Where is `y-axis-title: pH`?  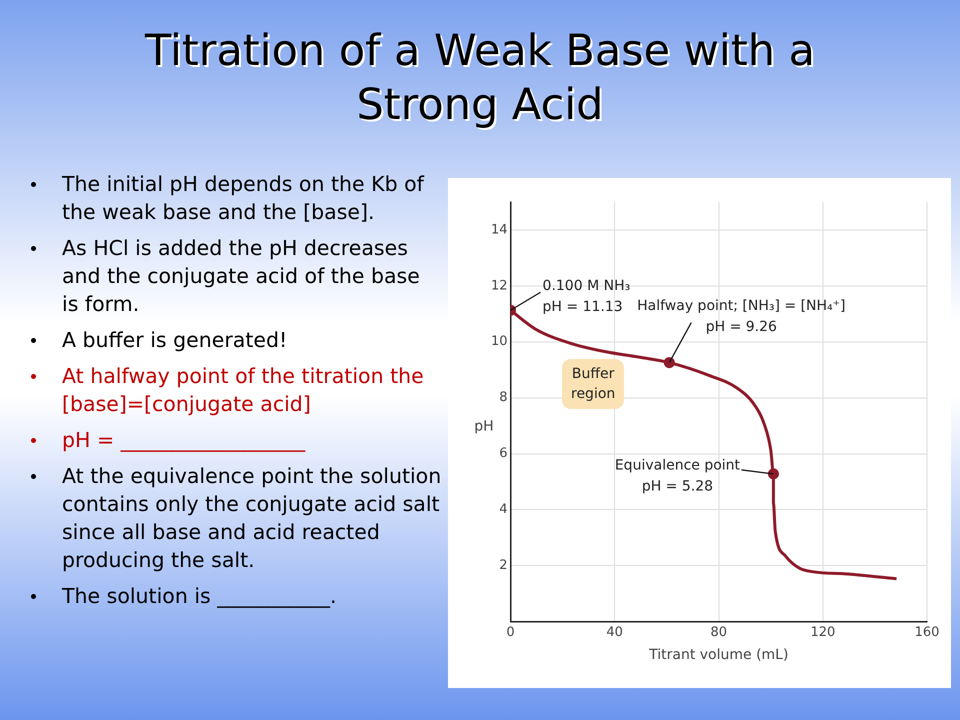
y-axis-title: pH is located at coordinates (484, 426).